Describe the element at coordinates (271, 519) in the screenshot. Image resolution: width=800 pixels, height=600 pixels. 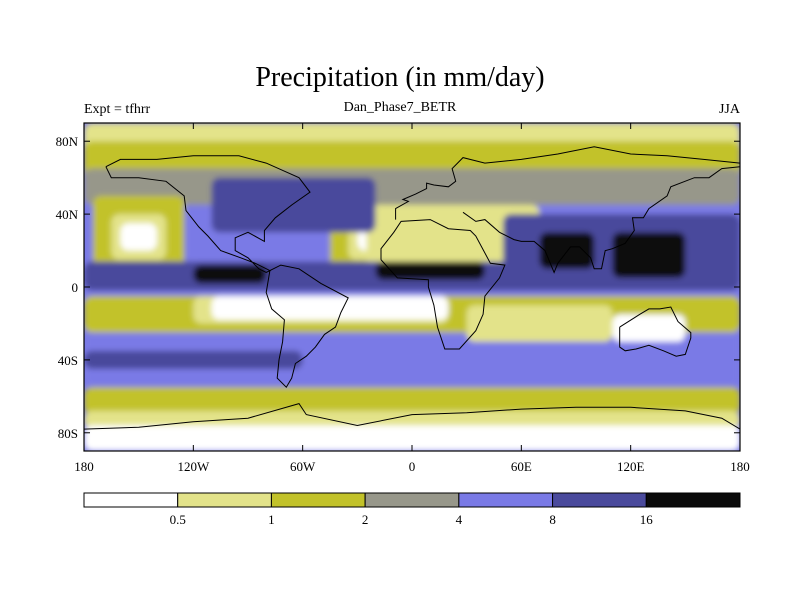
I see `colorbar-label-1: 1` at that location.